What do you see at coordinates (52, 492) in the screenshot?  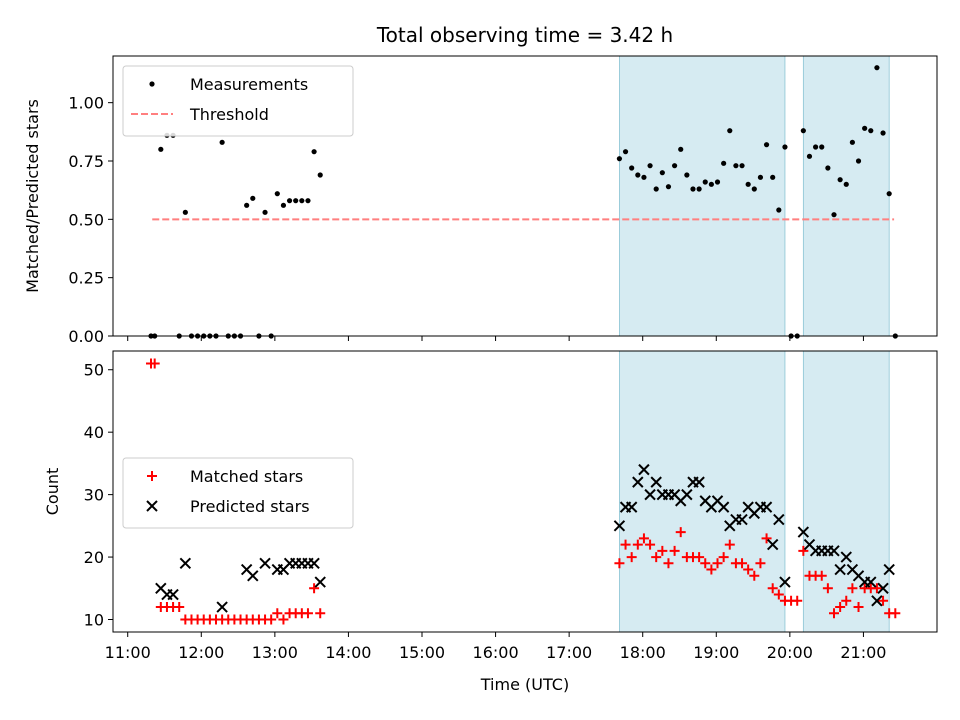 I see `y-axis-label: Count` at bounding box center [52, 492].